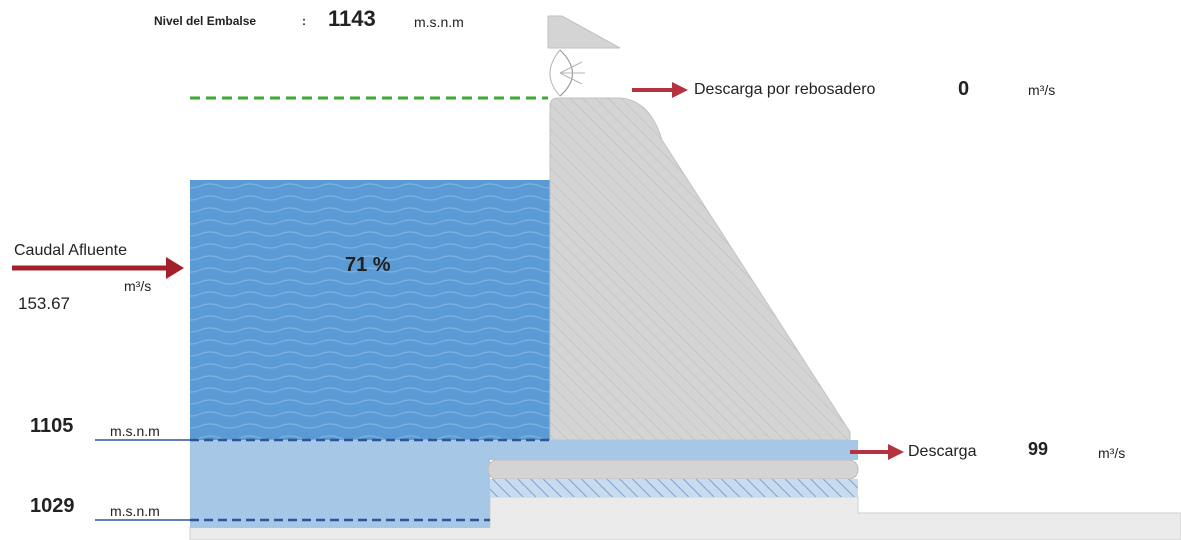 The width and height of the screenshot is (1181, 540). What do you see at coordinates (135, 511) in the screenshot?
I see `level-1029-unit: m.s.n.m` at bounding box center [135, 511].